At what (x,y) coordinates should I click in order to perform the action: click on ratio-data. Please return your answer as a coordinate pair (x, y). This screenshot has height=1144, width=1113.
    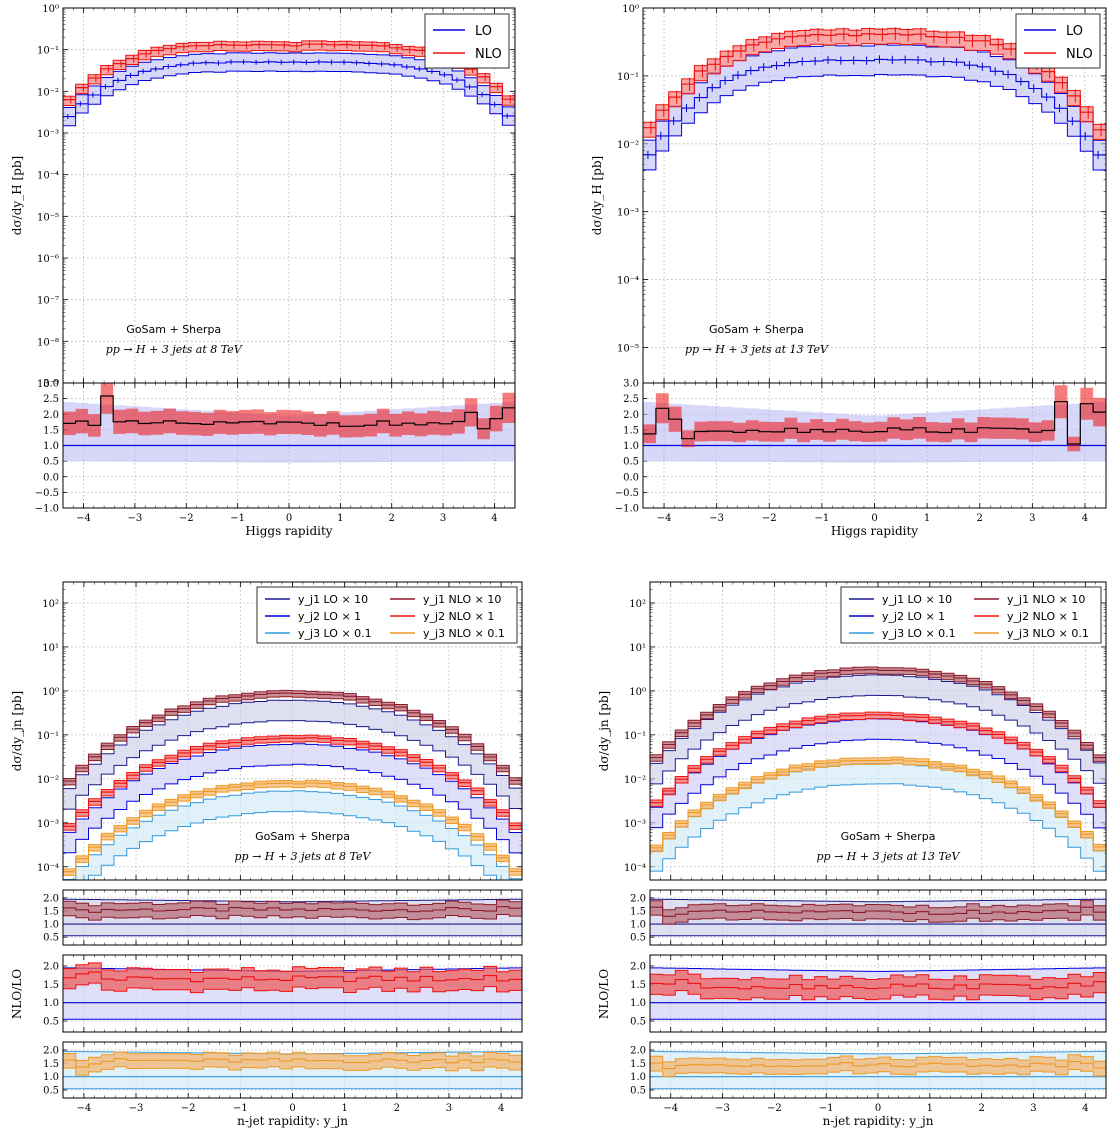
    Looking at the image, I should click on (878, 1070).